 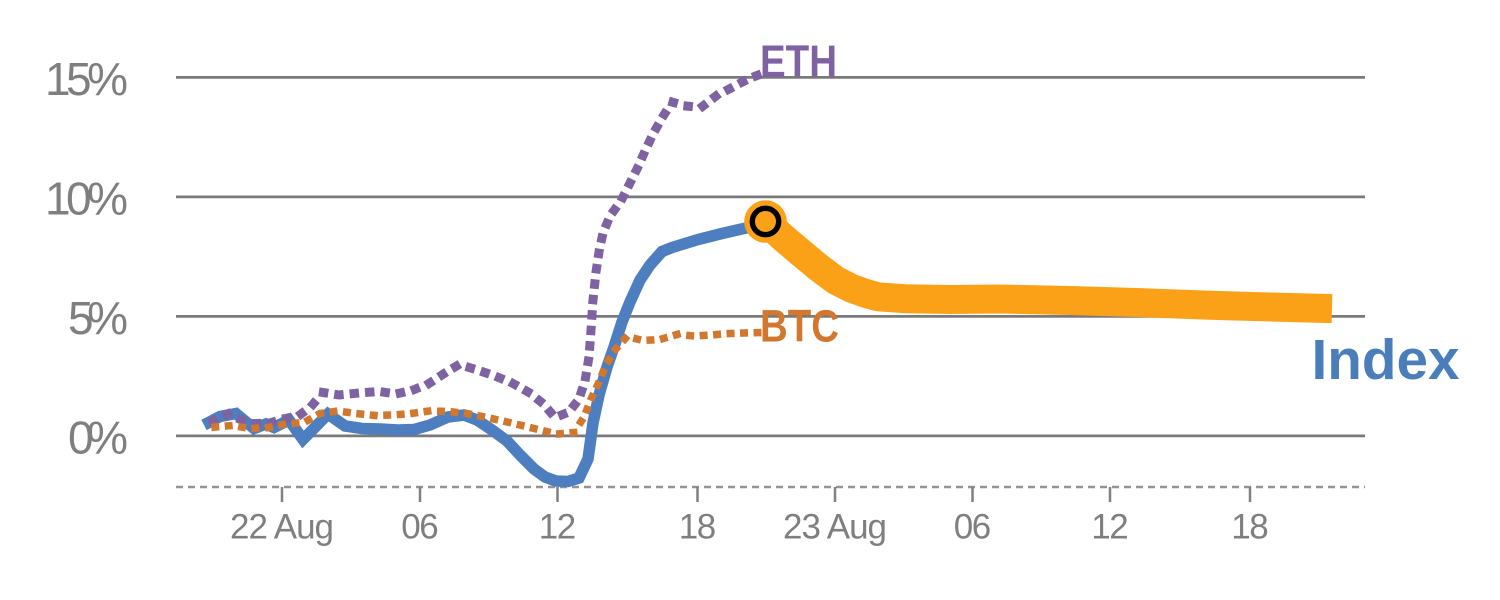 I want to click on svg-text: BTC, so click(x=799, y=325).